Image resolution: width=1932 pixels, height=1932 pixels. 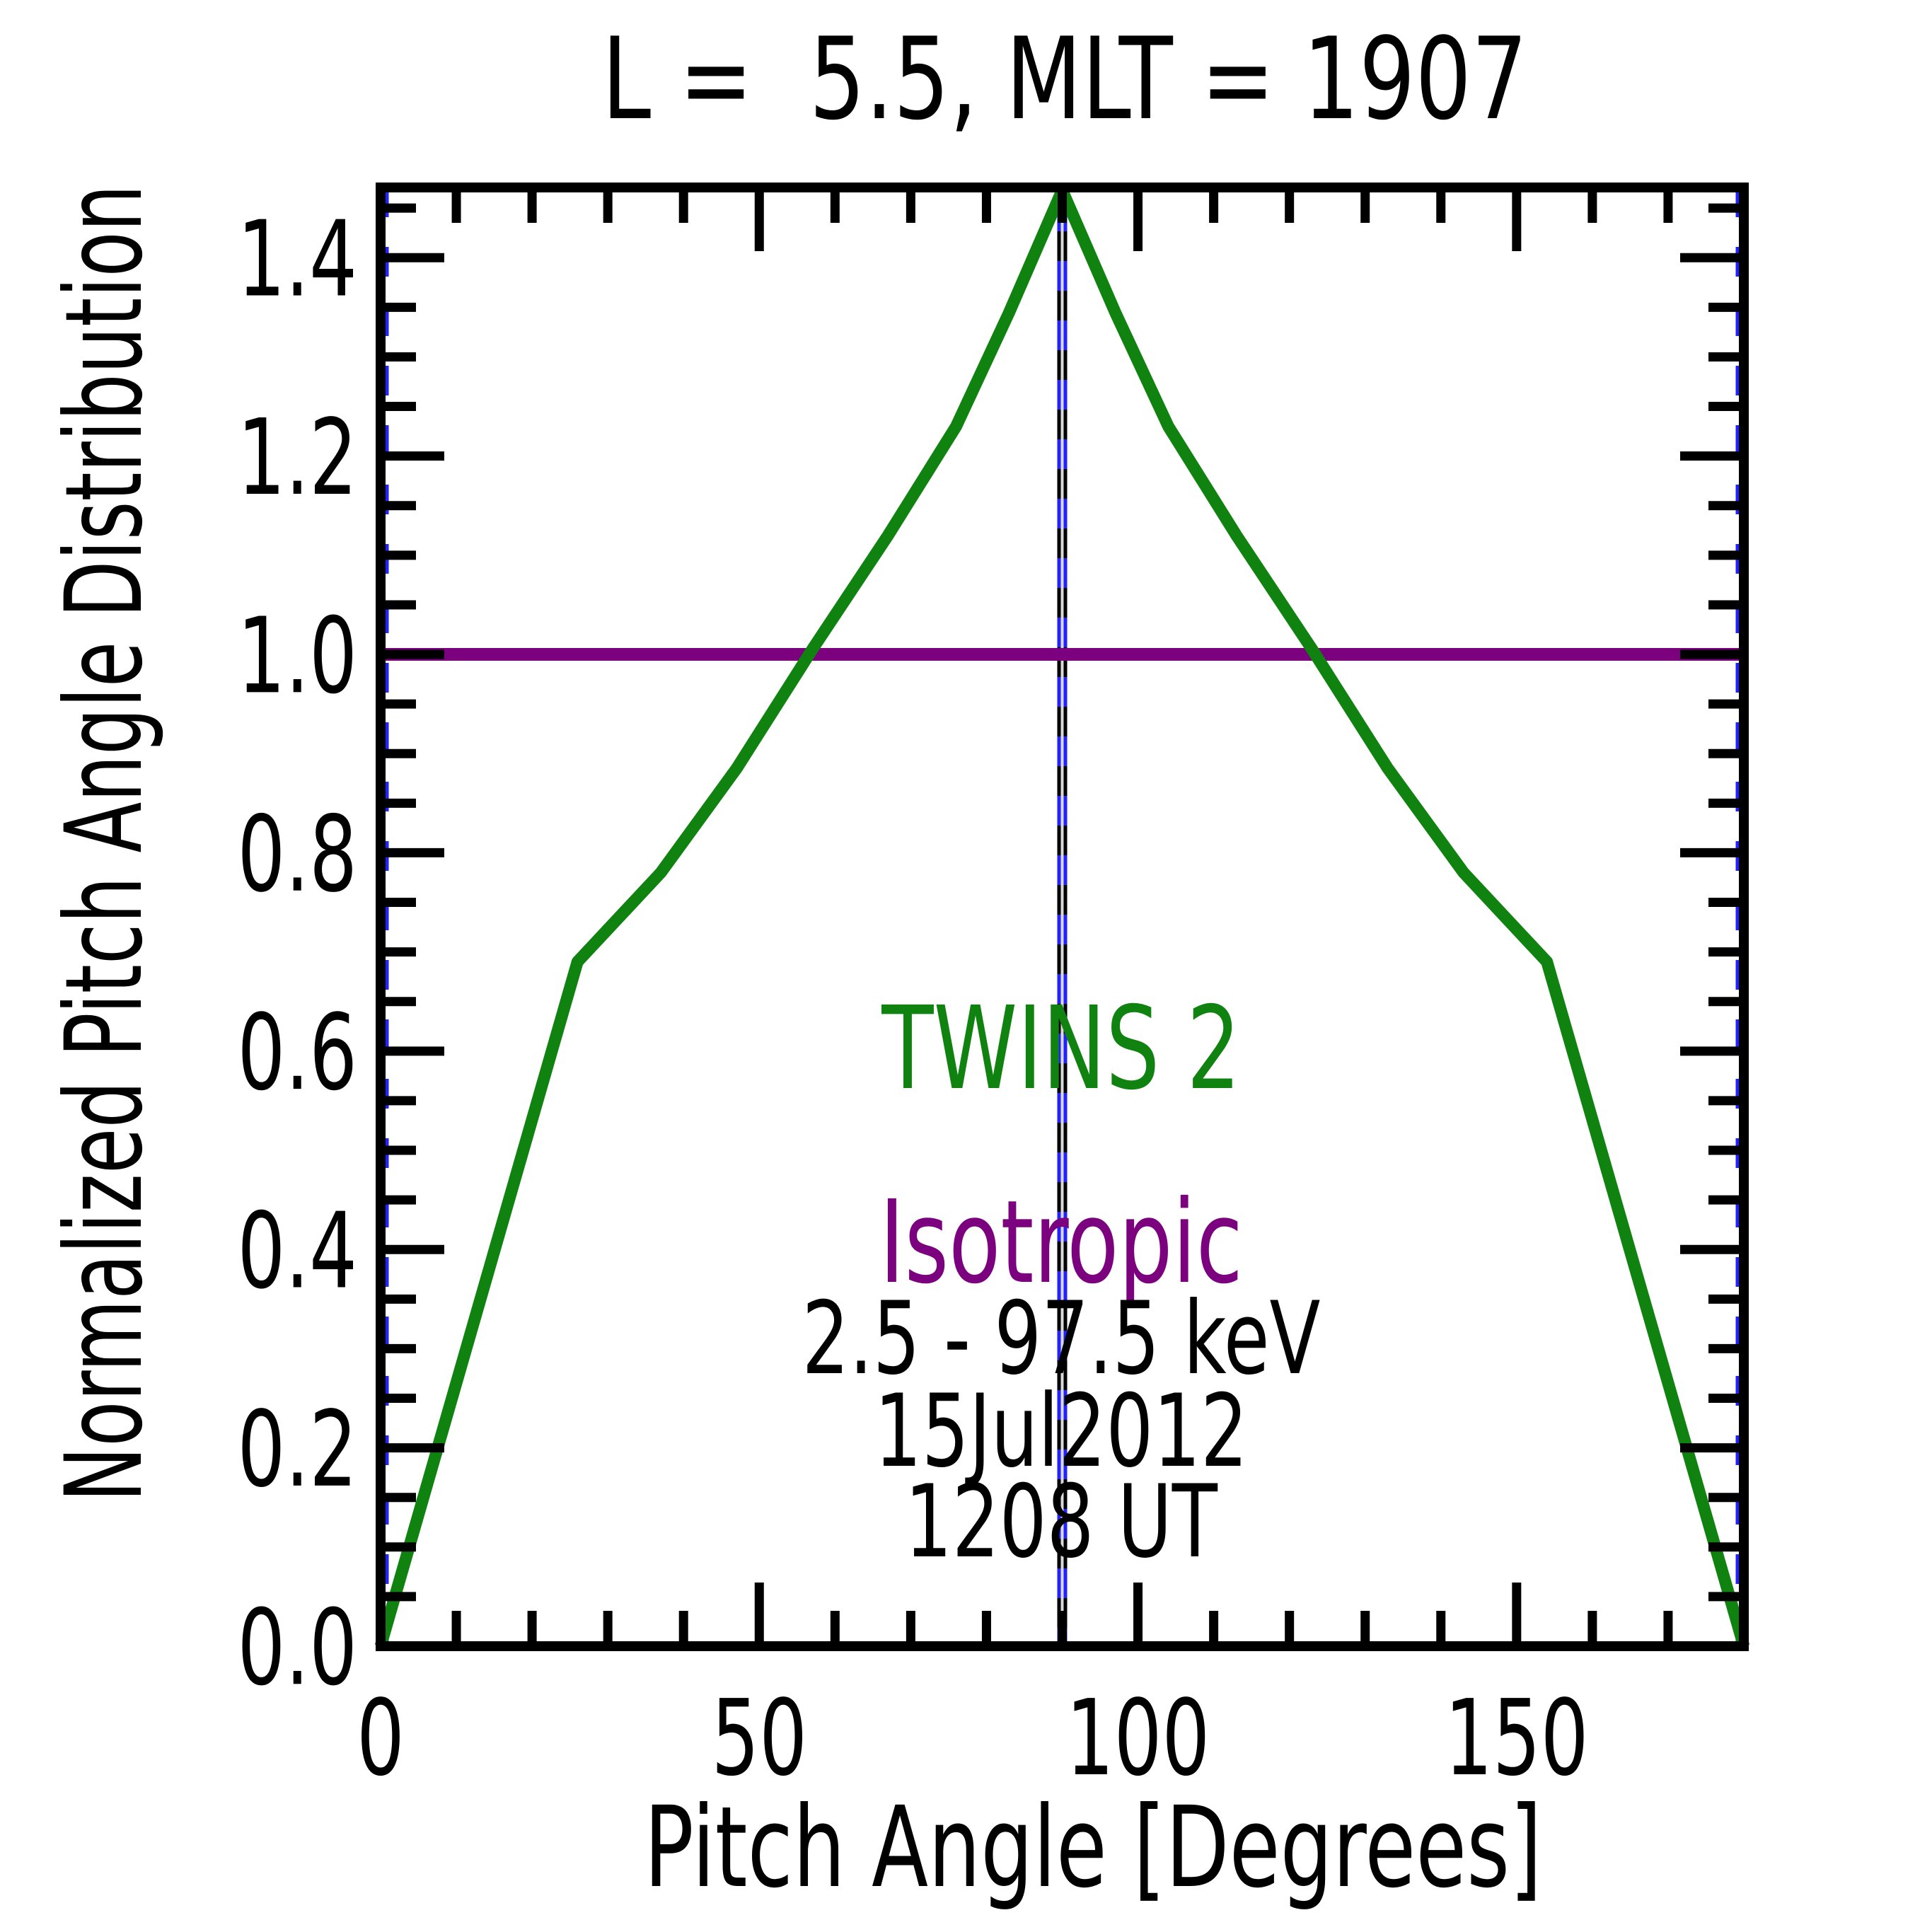 I want to click on annotation-energy-range: 2.5 - 97.5 keV, so click(x=1061, y=1338).